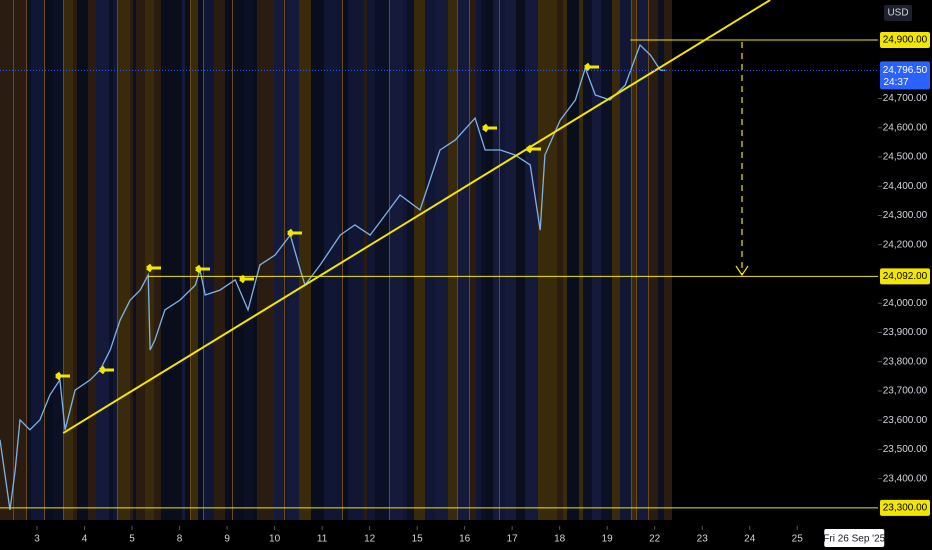  Describe the element at coordinates (905, 361) in the screenshot. I see `y-tick-label: 23,800.00` at that location.